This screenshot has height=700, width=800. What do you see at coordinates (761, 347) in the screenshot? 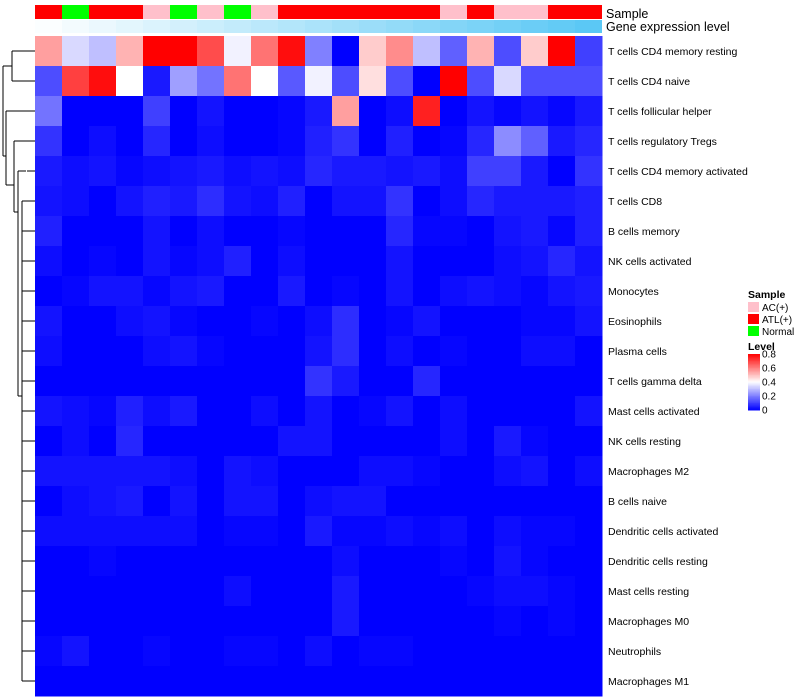
I see `legend-level-title: Level` at bounding box center [761, 347].